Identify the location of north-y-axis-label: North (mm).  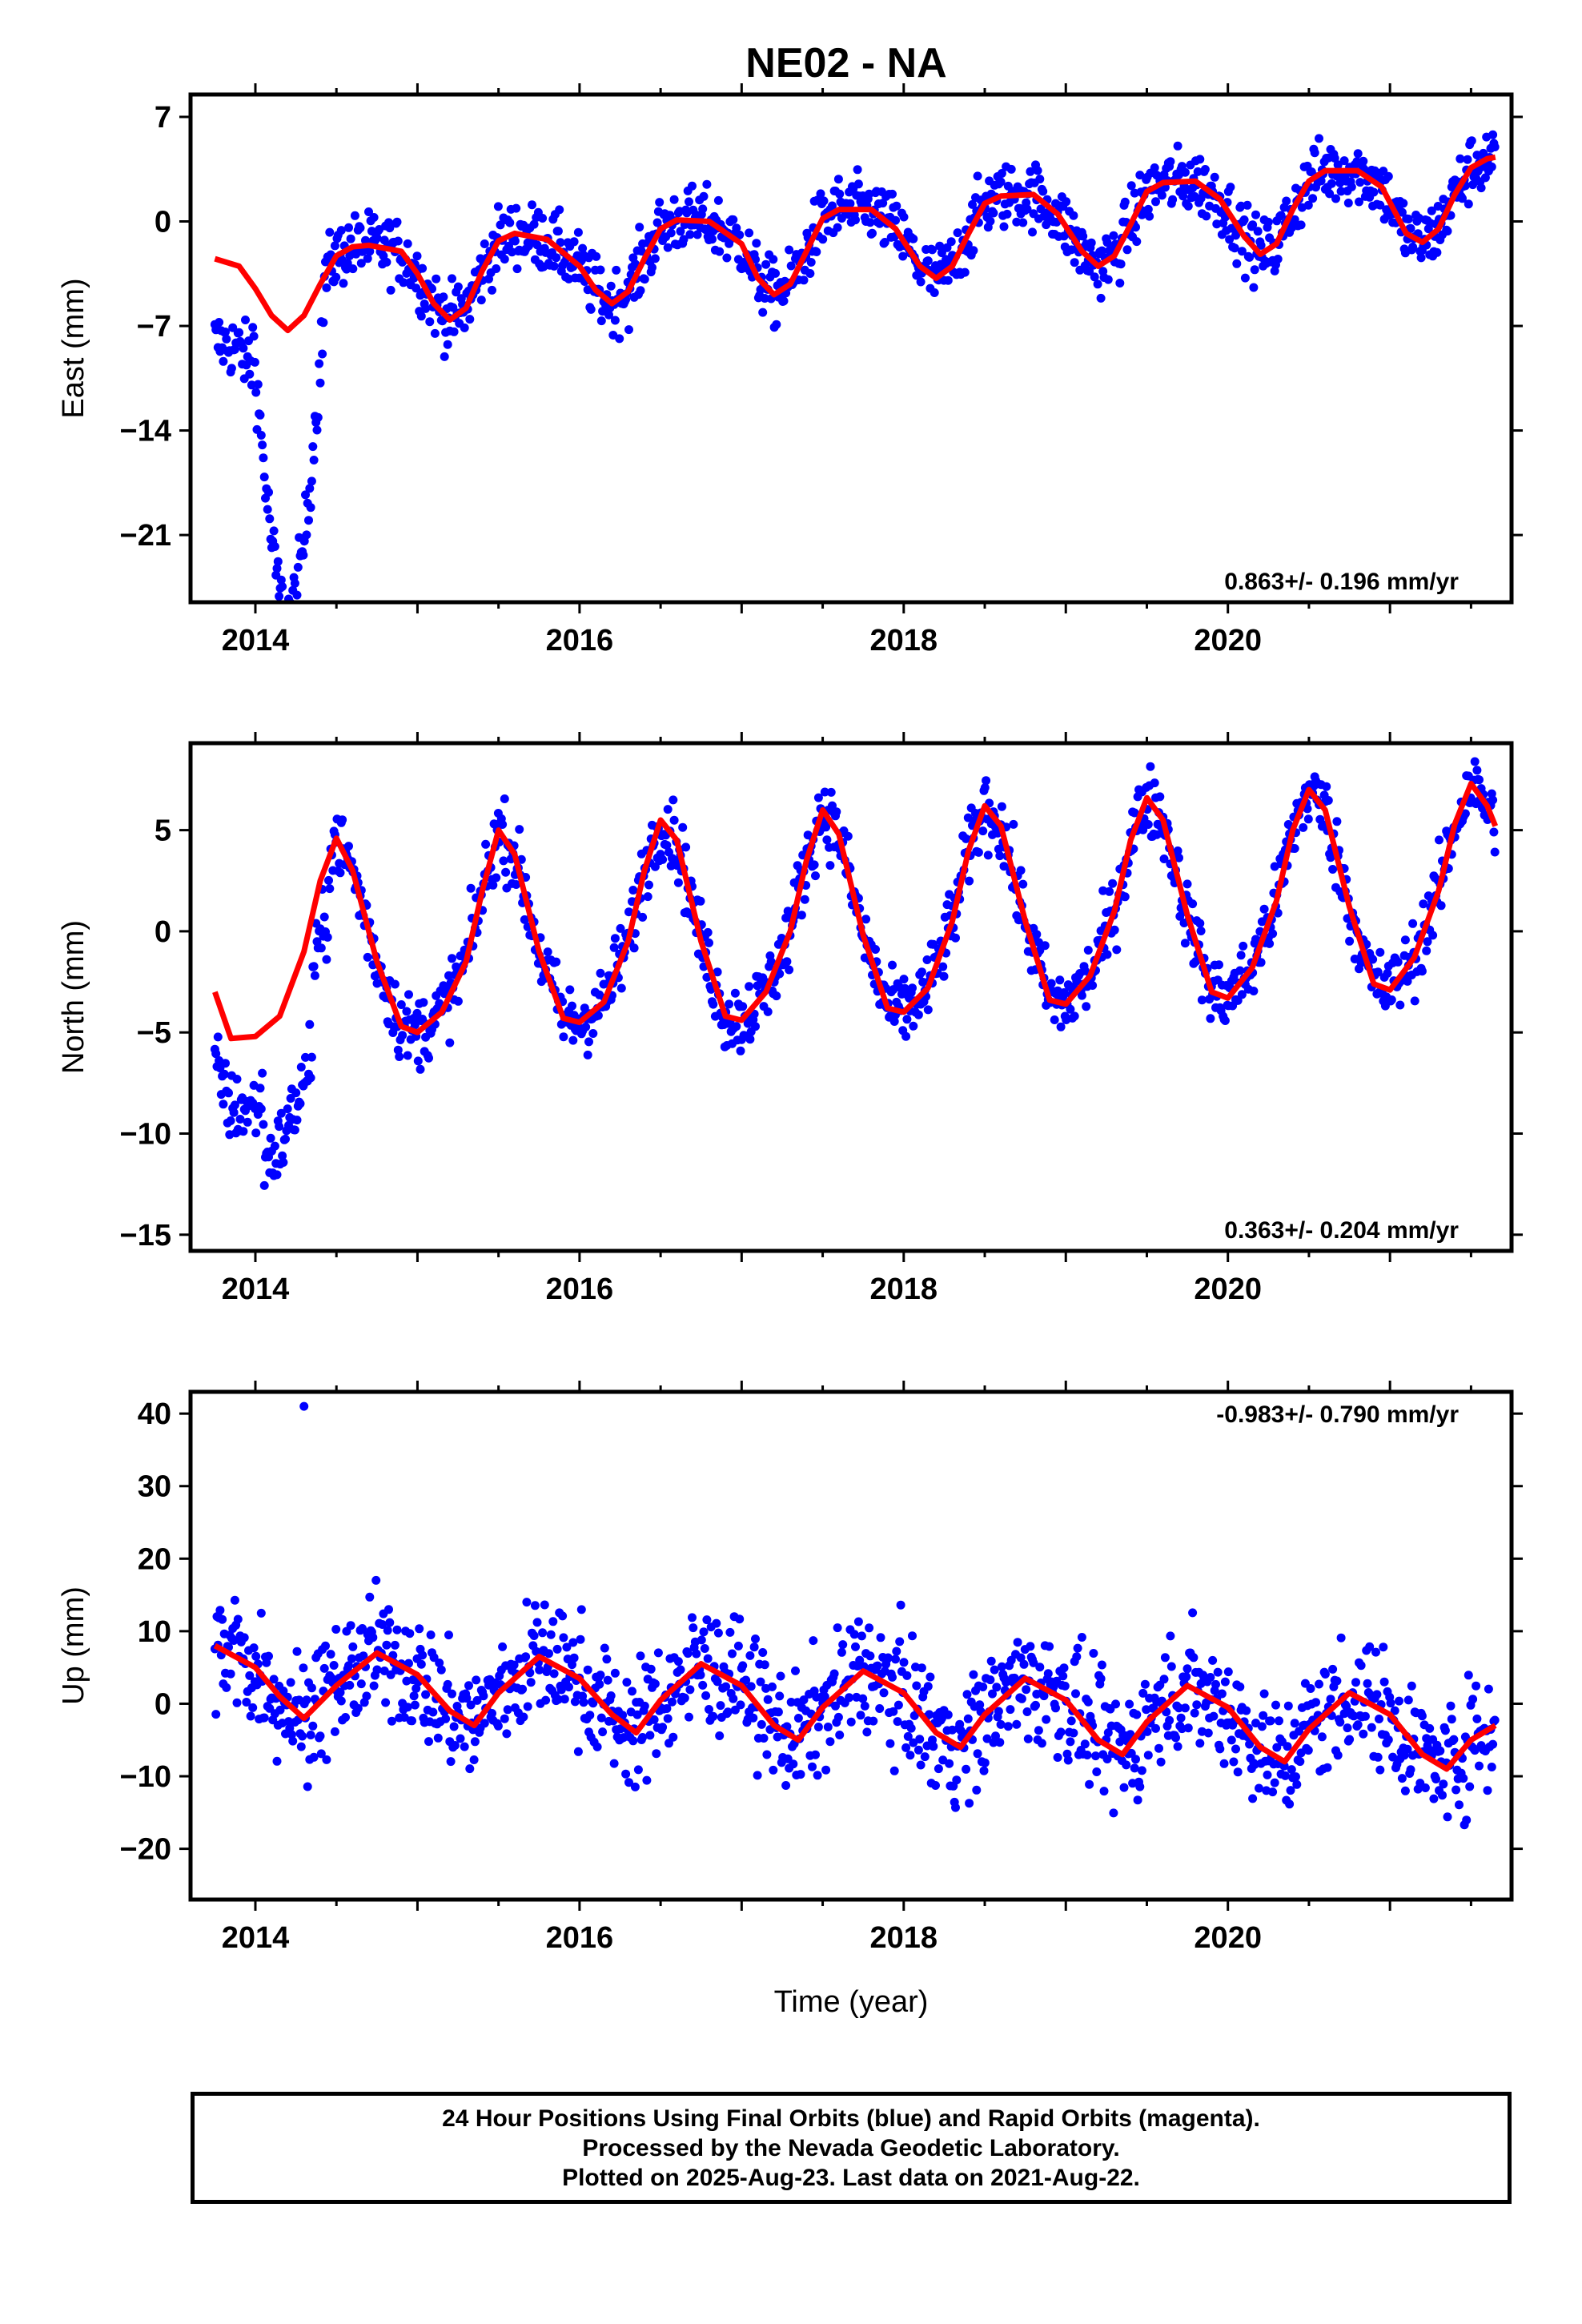
(74, 997).